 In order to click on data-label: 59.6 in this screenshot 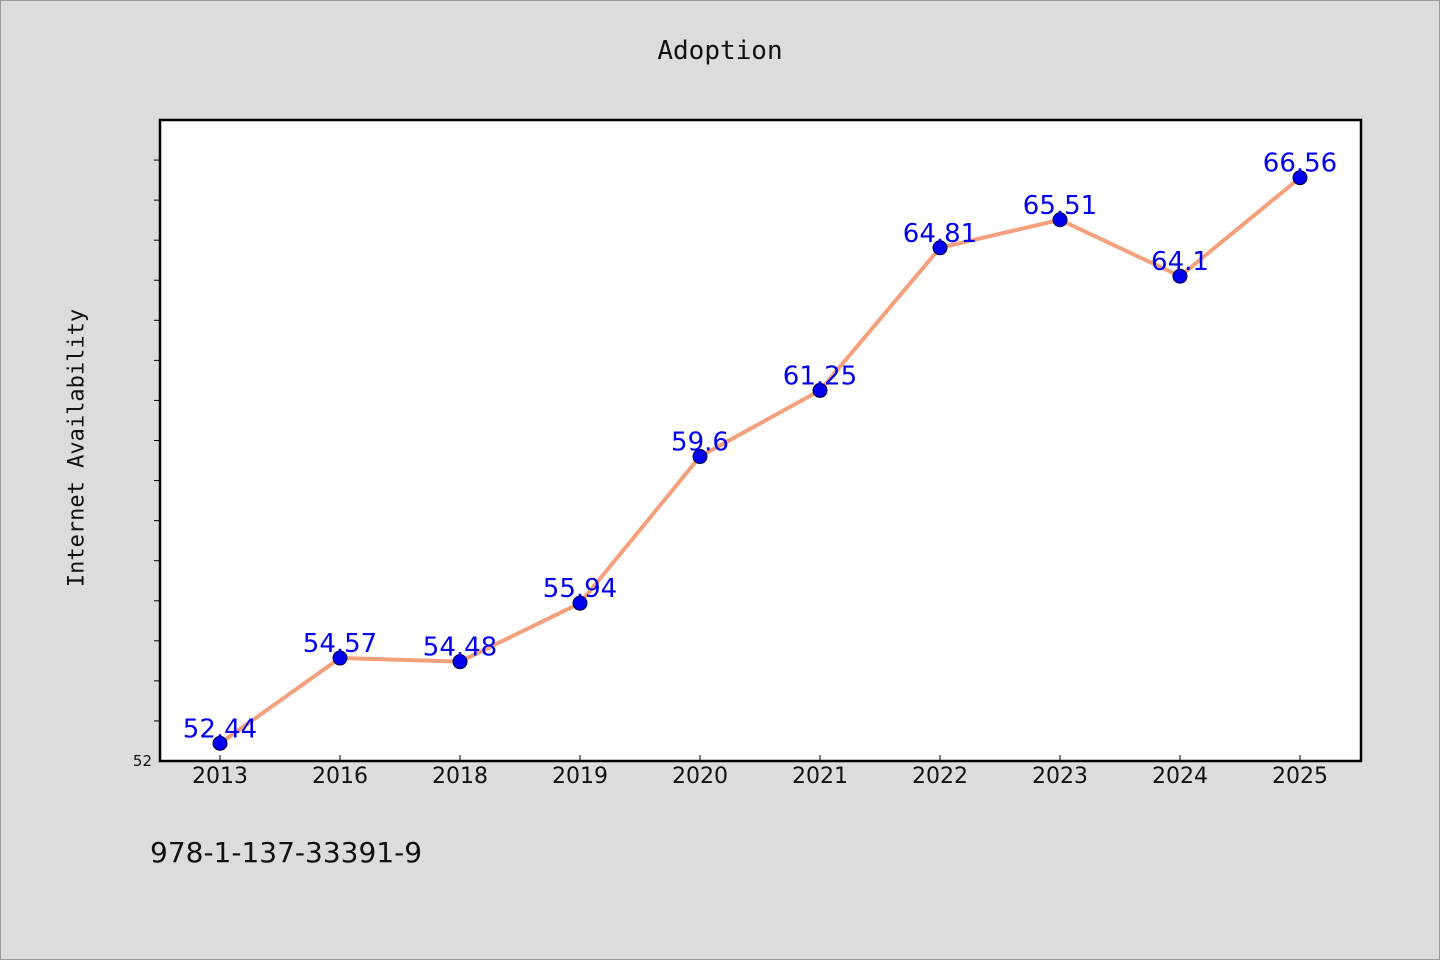, I will do `click(700, 443)`.